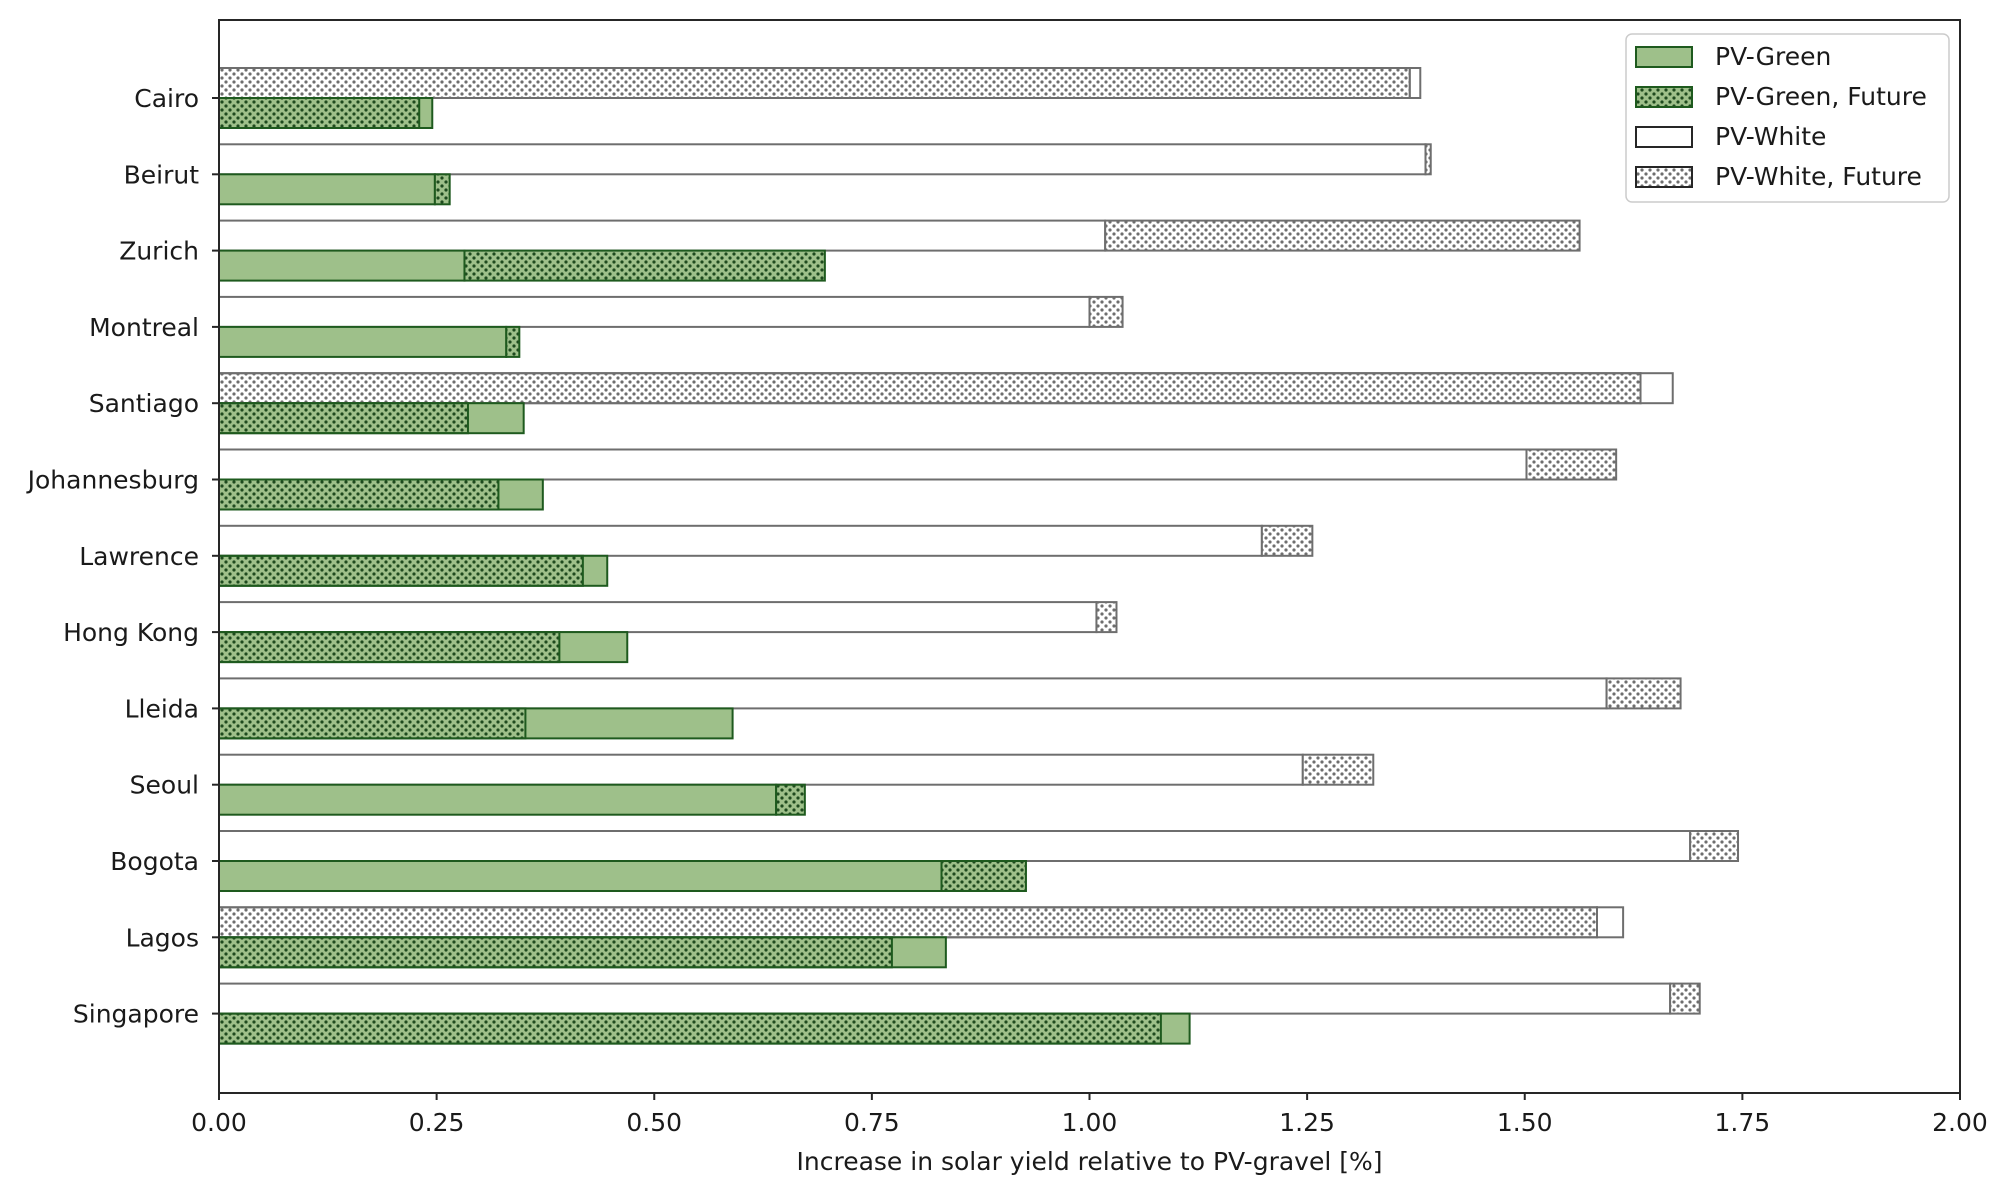 The image size is (1999, 1197). I want to click on bar-pv-green-future-lagos, so click(555, 952).